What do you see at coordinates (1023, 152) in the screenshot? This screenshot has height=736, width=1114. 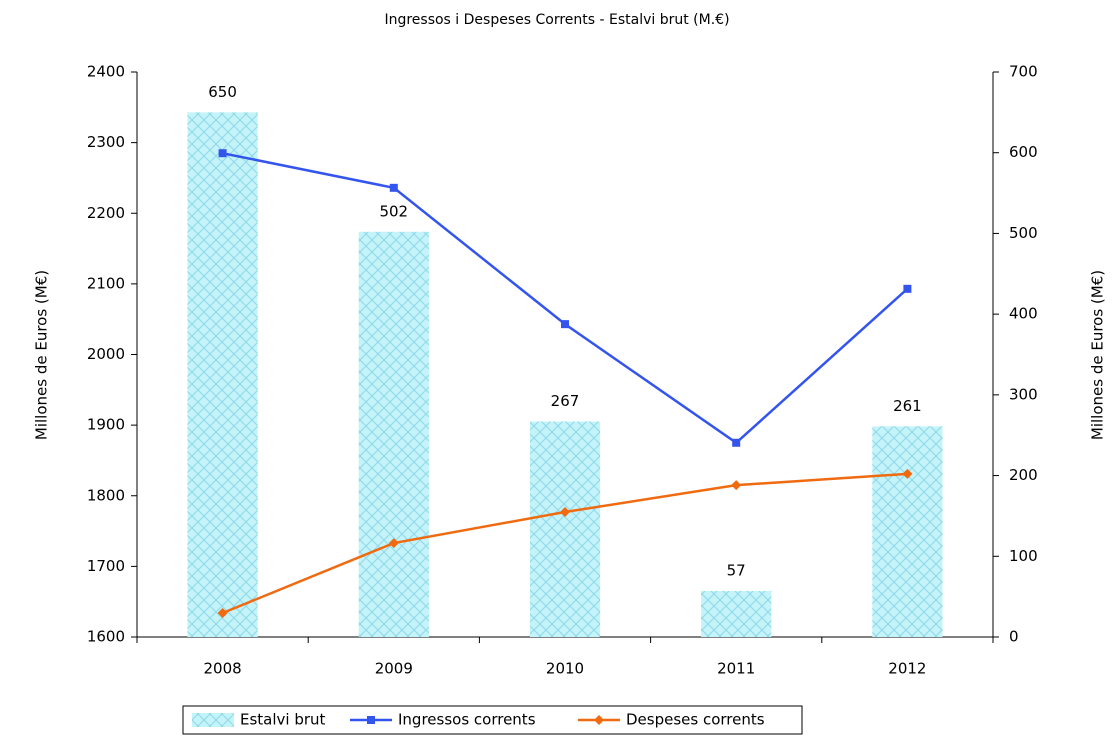 I see `y2-tick-label: 600` at bounding box center [1023, 152].